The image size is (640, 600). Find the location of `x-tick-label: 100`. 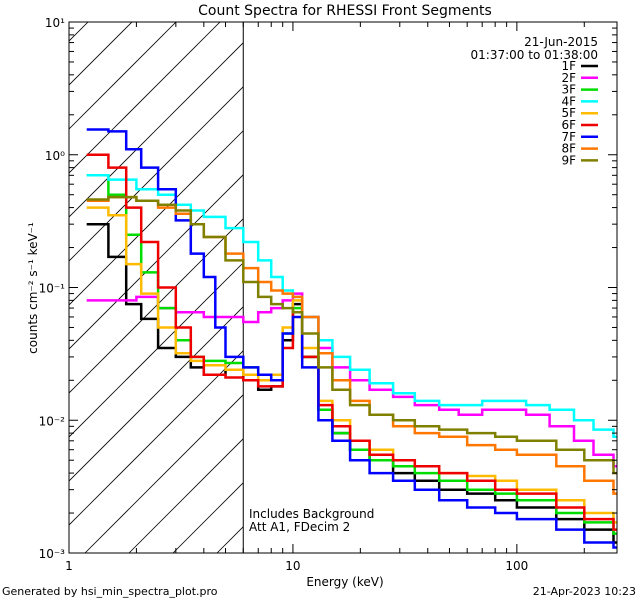

x-tick-label: 100 is located at coordinates (516, 566).